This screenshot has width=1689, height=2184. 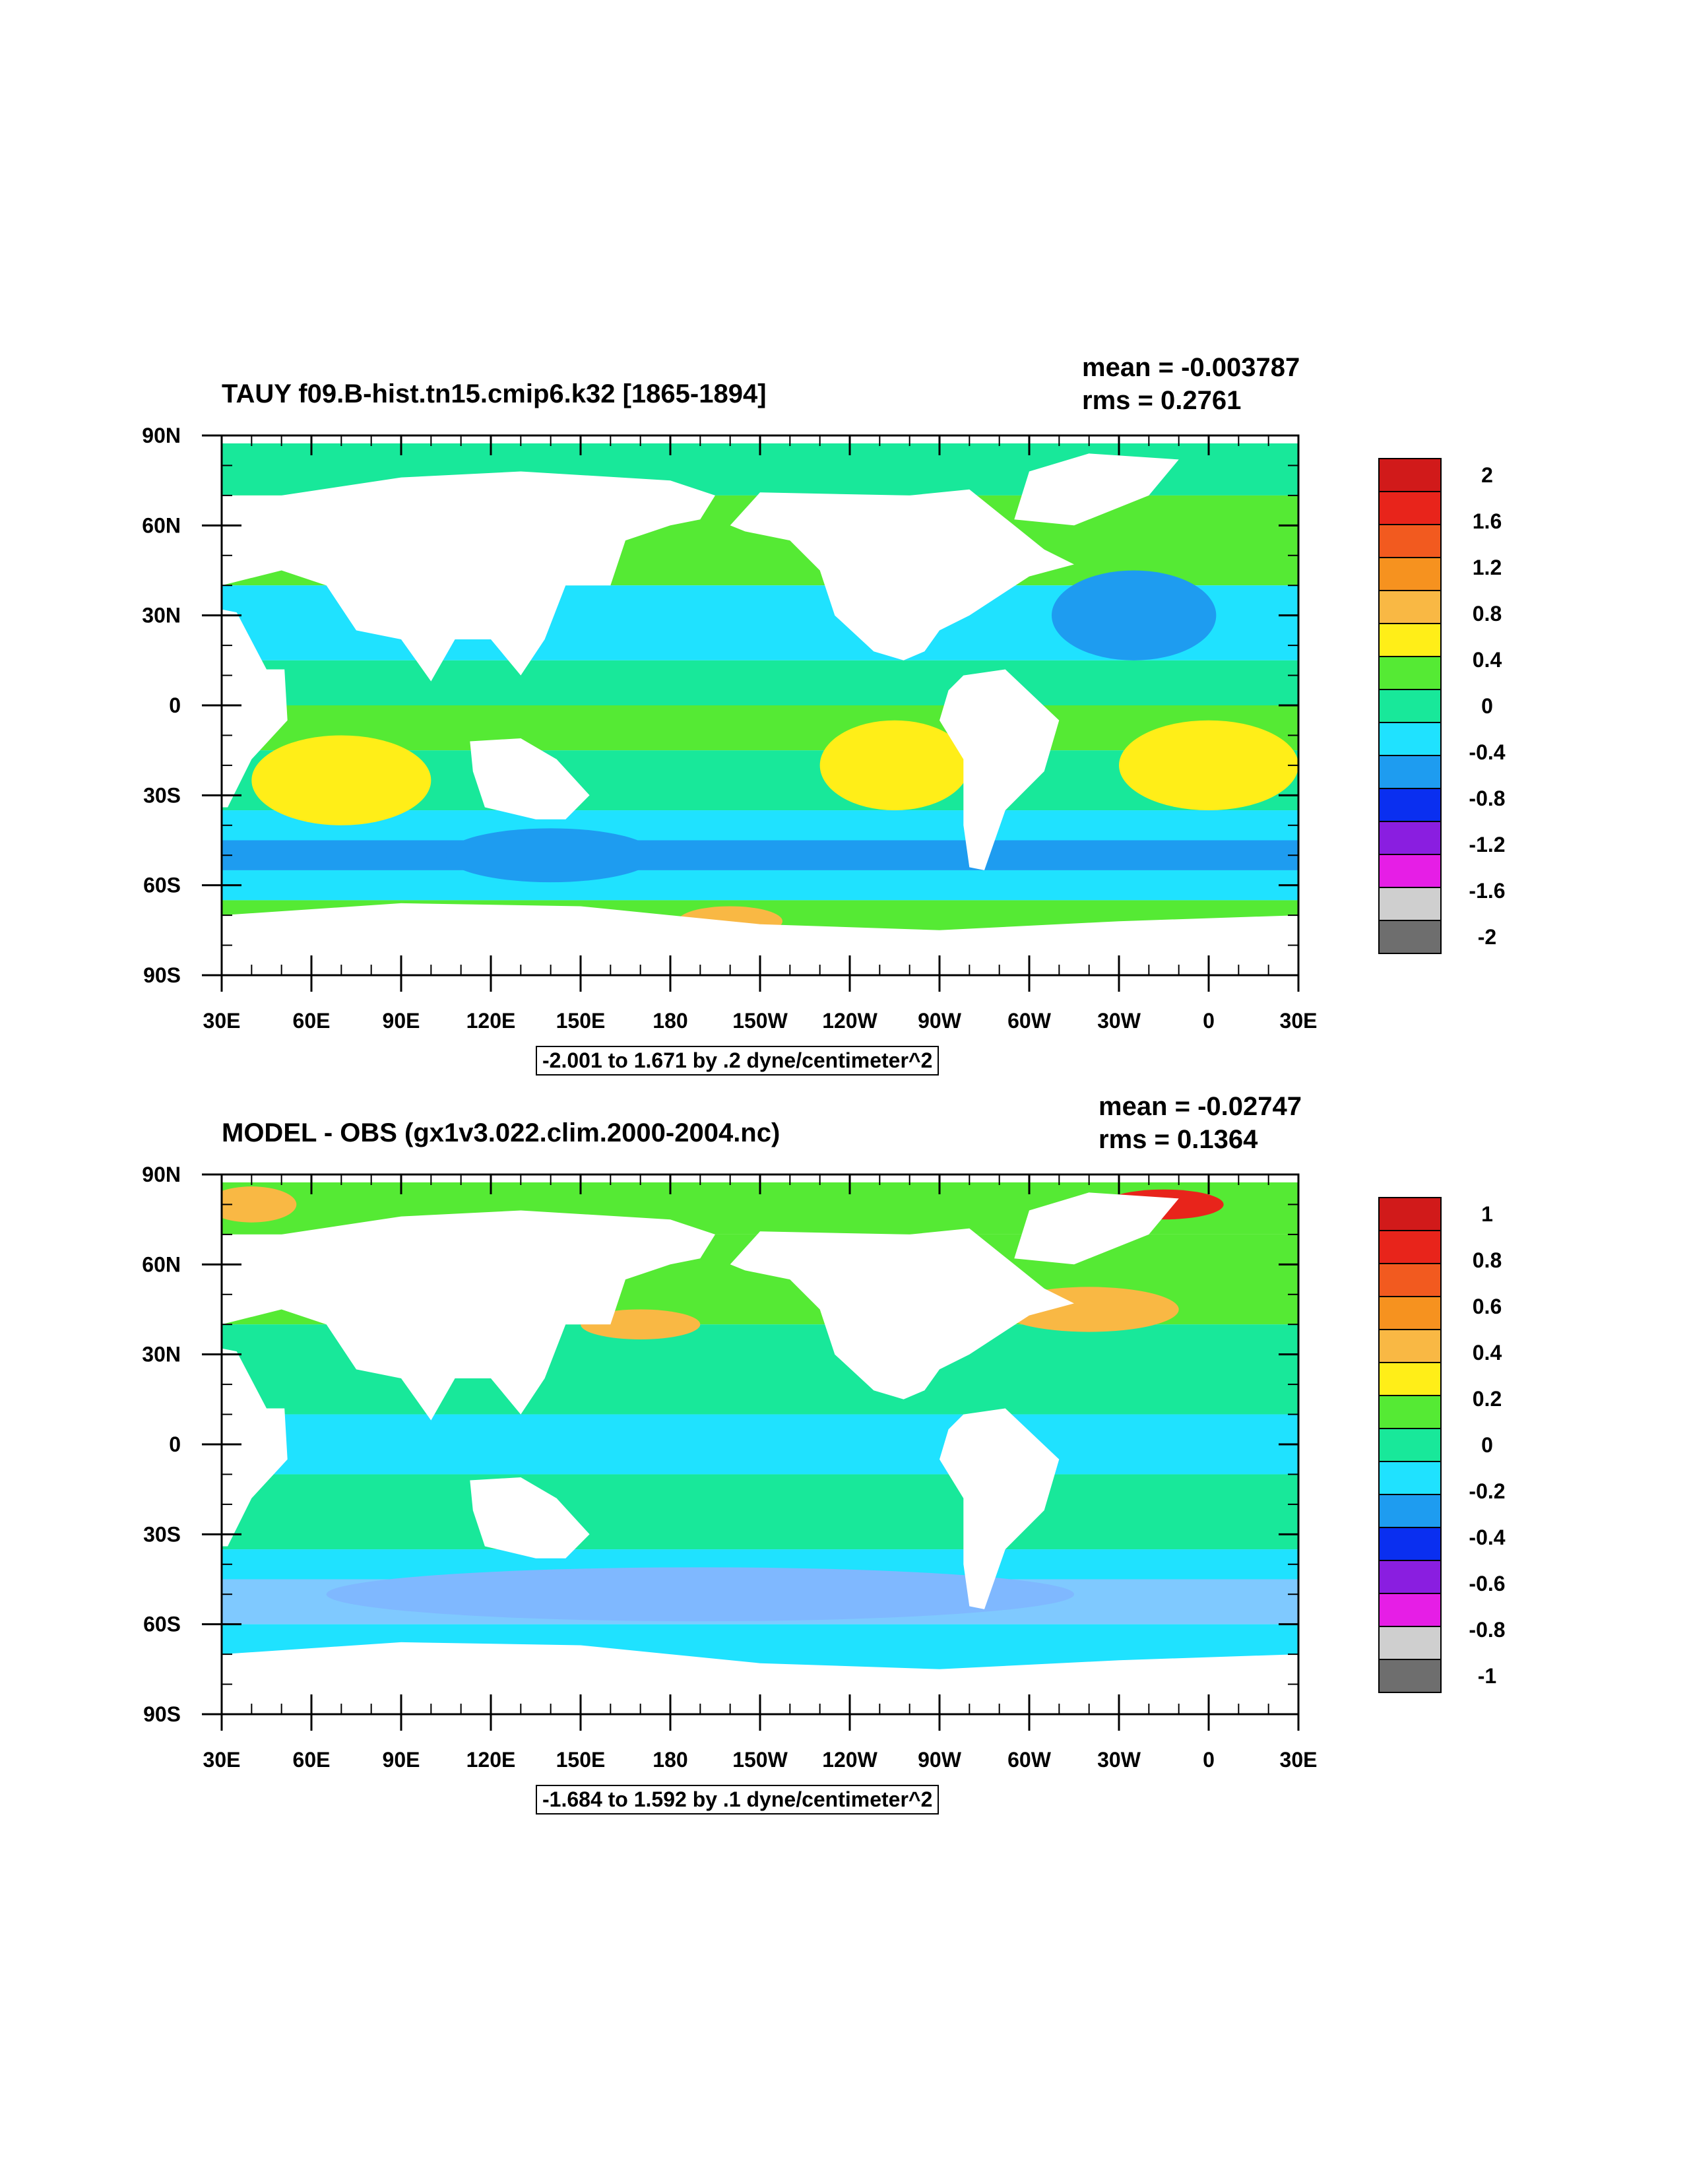 I want to click on lon-label: 60E, so click(x=312, y=1760).